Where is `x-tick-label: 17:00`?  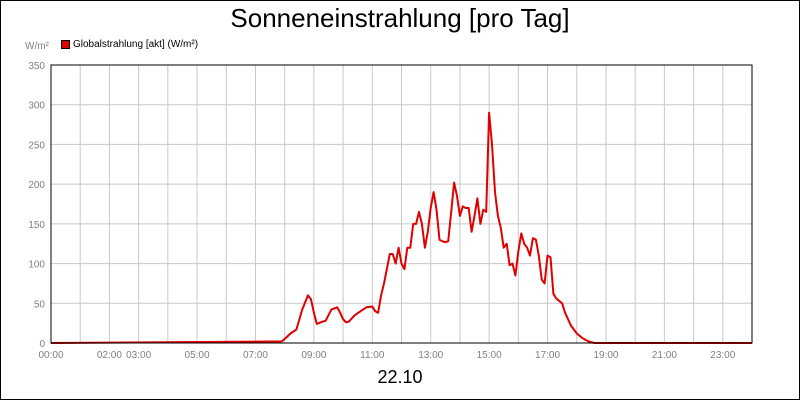 x-tick-label: 17:00 is located at coordinates (547, 355).